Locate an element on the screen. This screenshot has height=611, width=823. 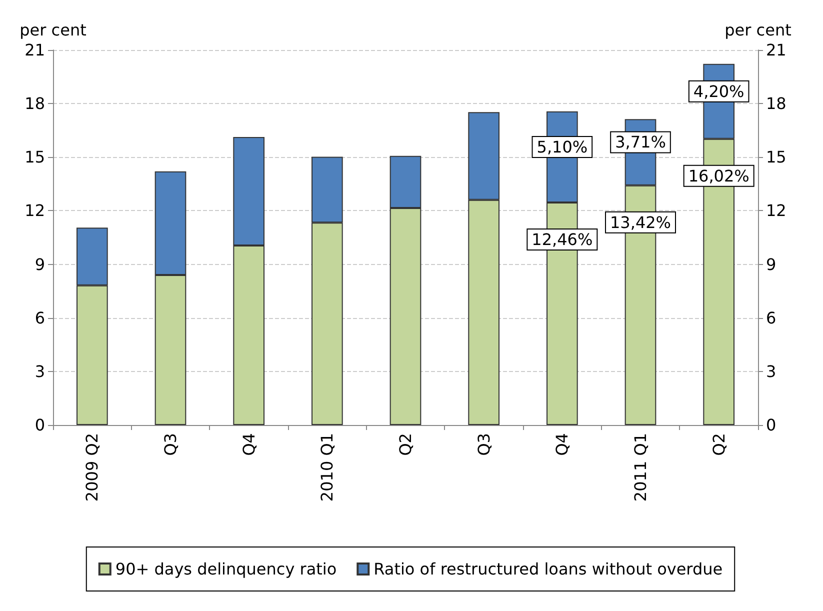
data-label: 16,02% is located at coordinates (719, 176).